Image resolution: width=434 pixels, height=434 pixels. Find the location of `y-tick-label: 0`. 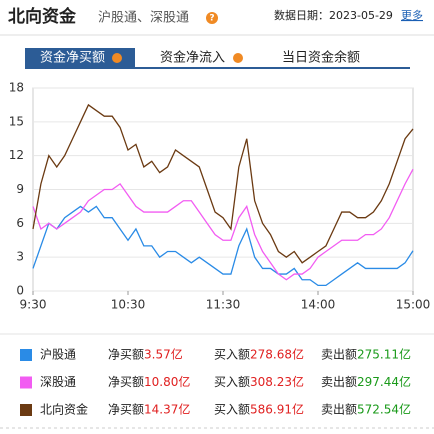

y-tick-label: 0 is located at coordinates (20, 291).